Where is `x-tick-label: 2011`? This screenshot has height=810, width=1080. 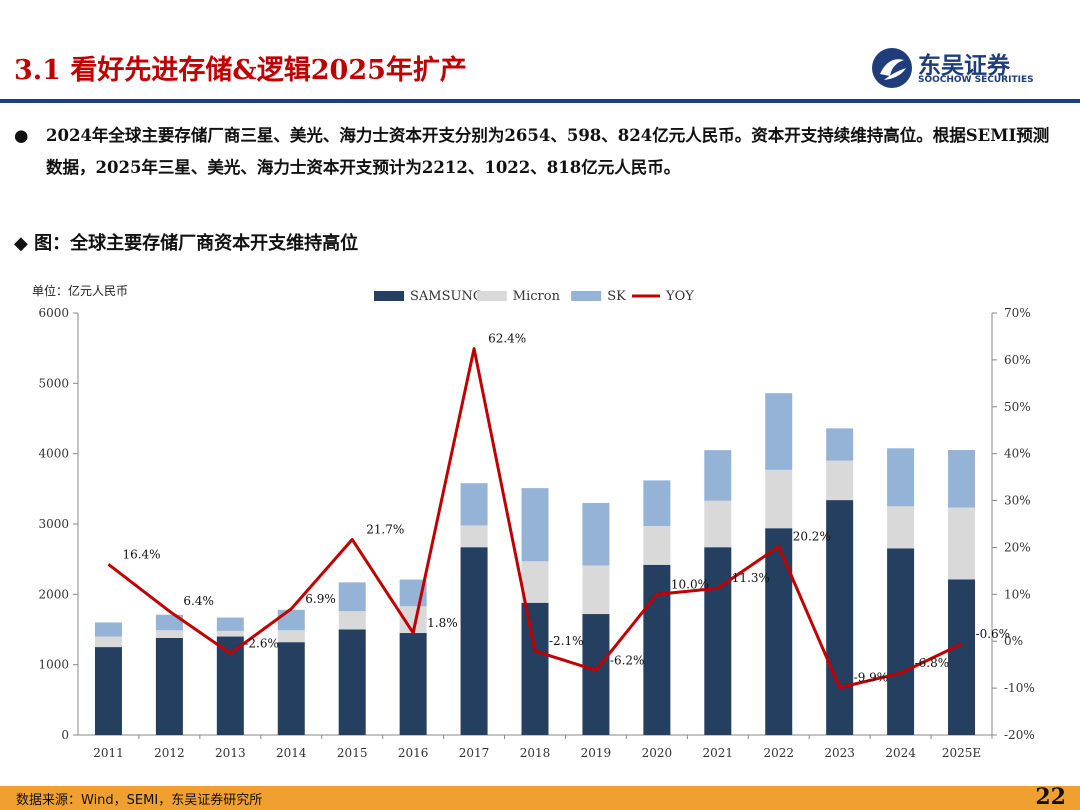
x-tick-label: 2011 is located at coordinates (108, 753).